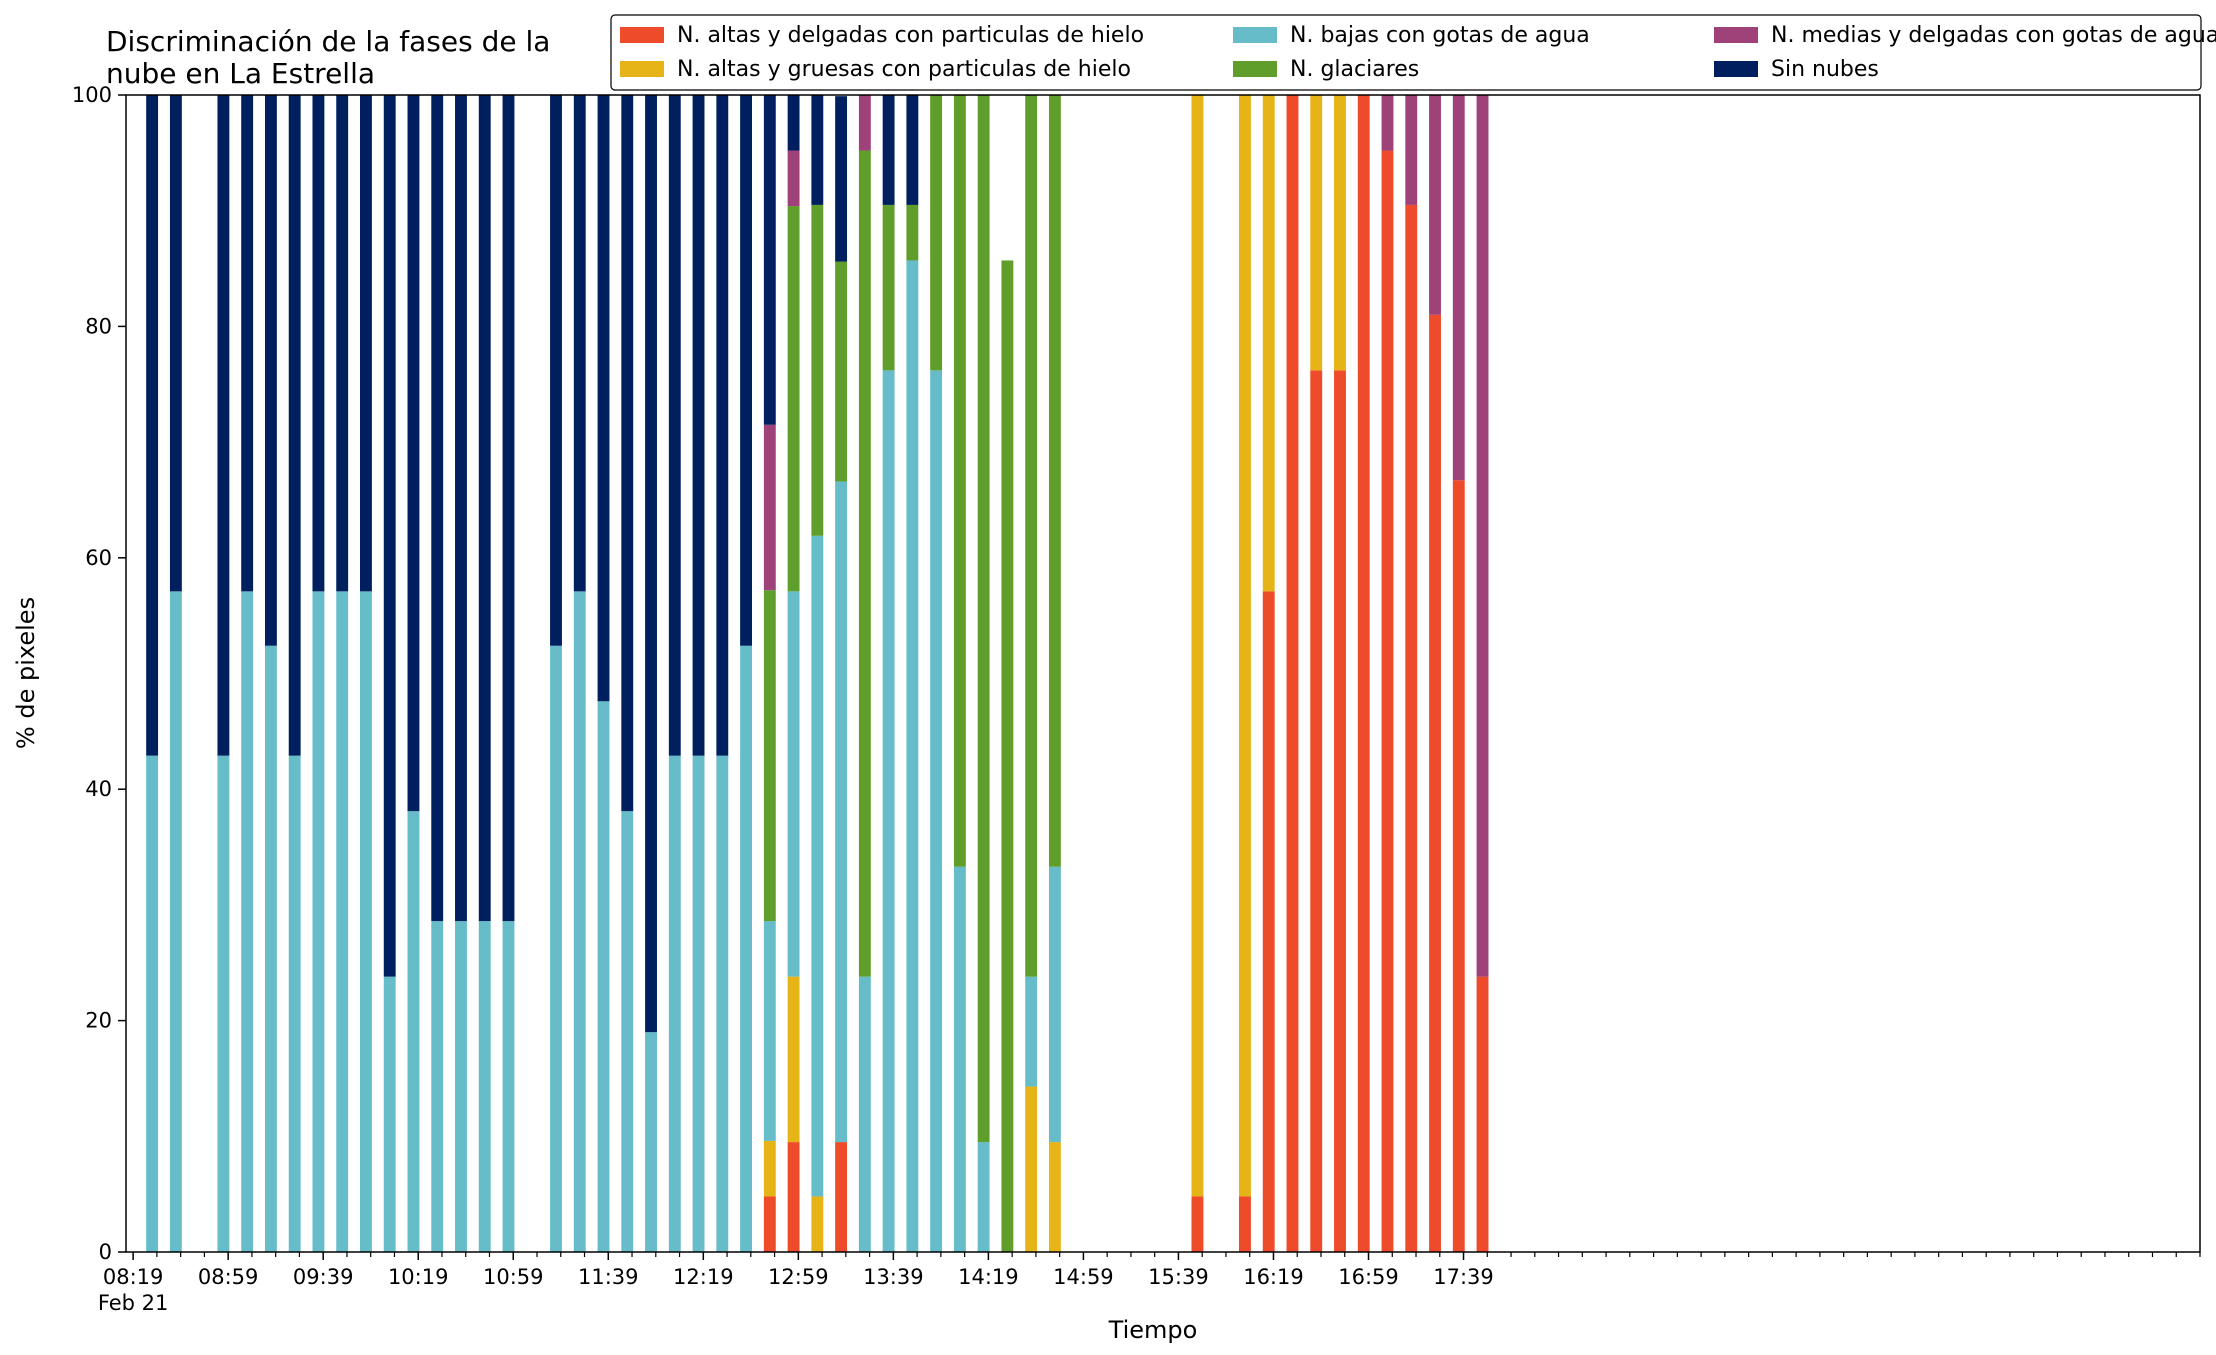  I want to click on bar-segment-17:47-series-0, so click(1482, 1114).